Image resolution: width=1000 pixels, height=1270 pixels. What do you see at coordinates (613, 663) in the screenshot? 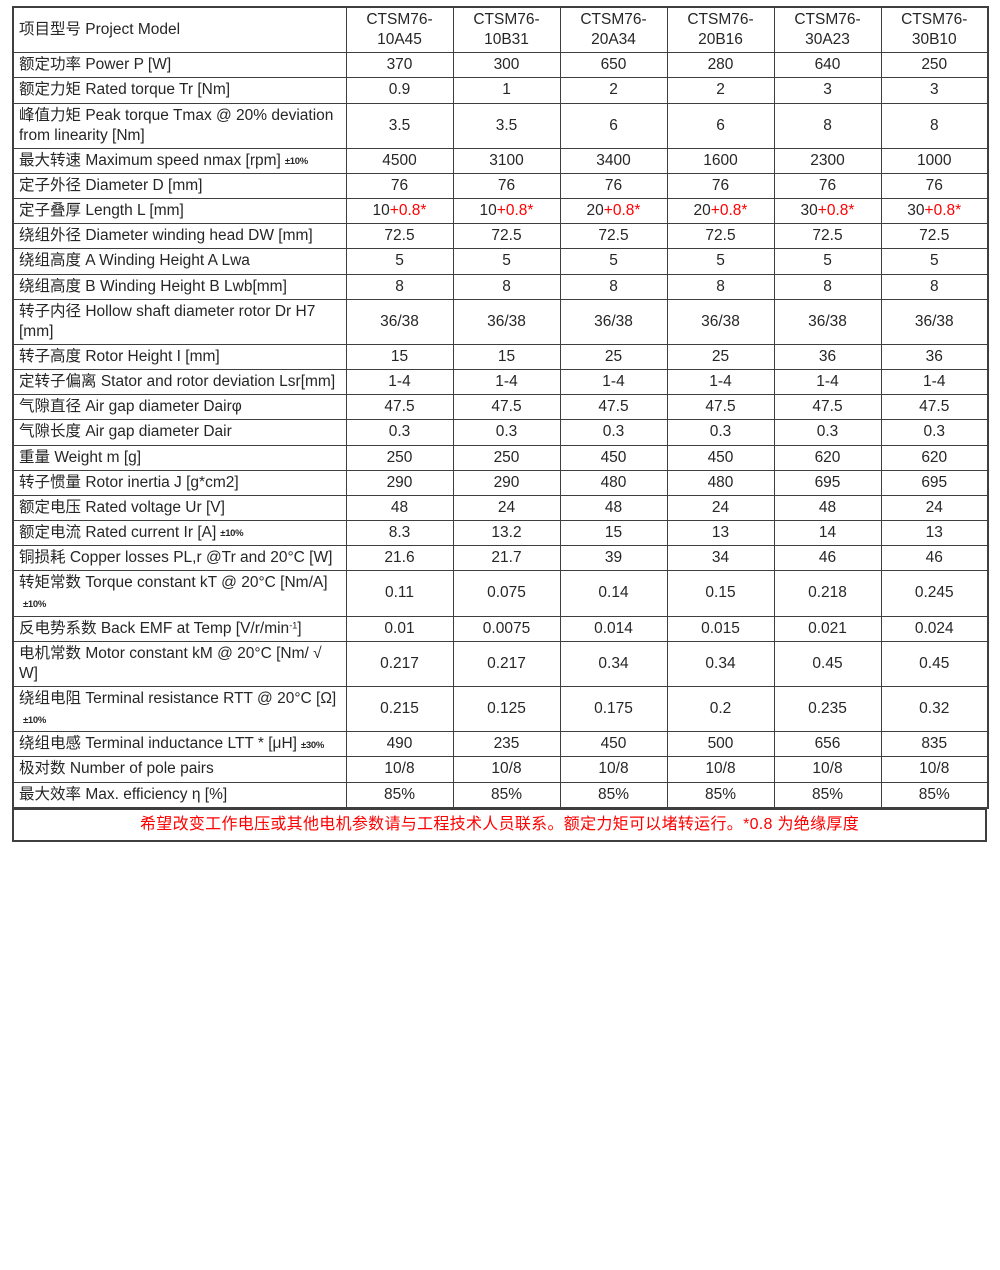
I see `value-cell: 0.34` at bounding box center [613, 663].